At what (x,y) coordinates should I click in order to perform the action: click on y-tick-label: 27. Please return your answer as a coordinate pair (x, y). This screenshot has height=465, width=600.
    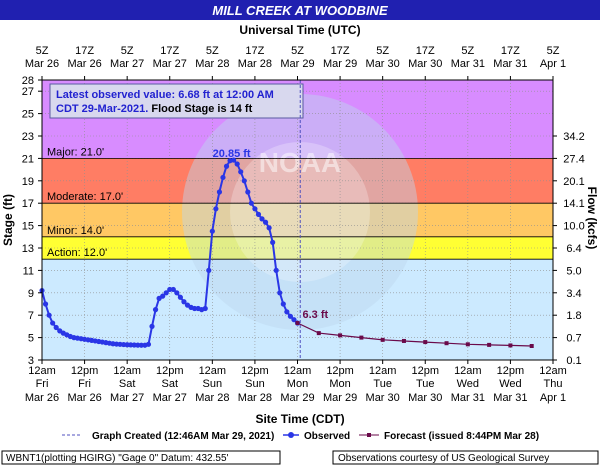
    Looking at the image, I should click on (28, 92).